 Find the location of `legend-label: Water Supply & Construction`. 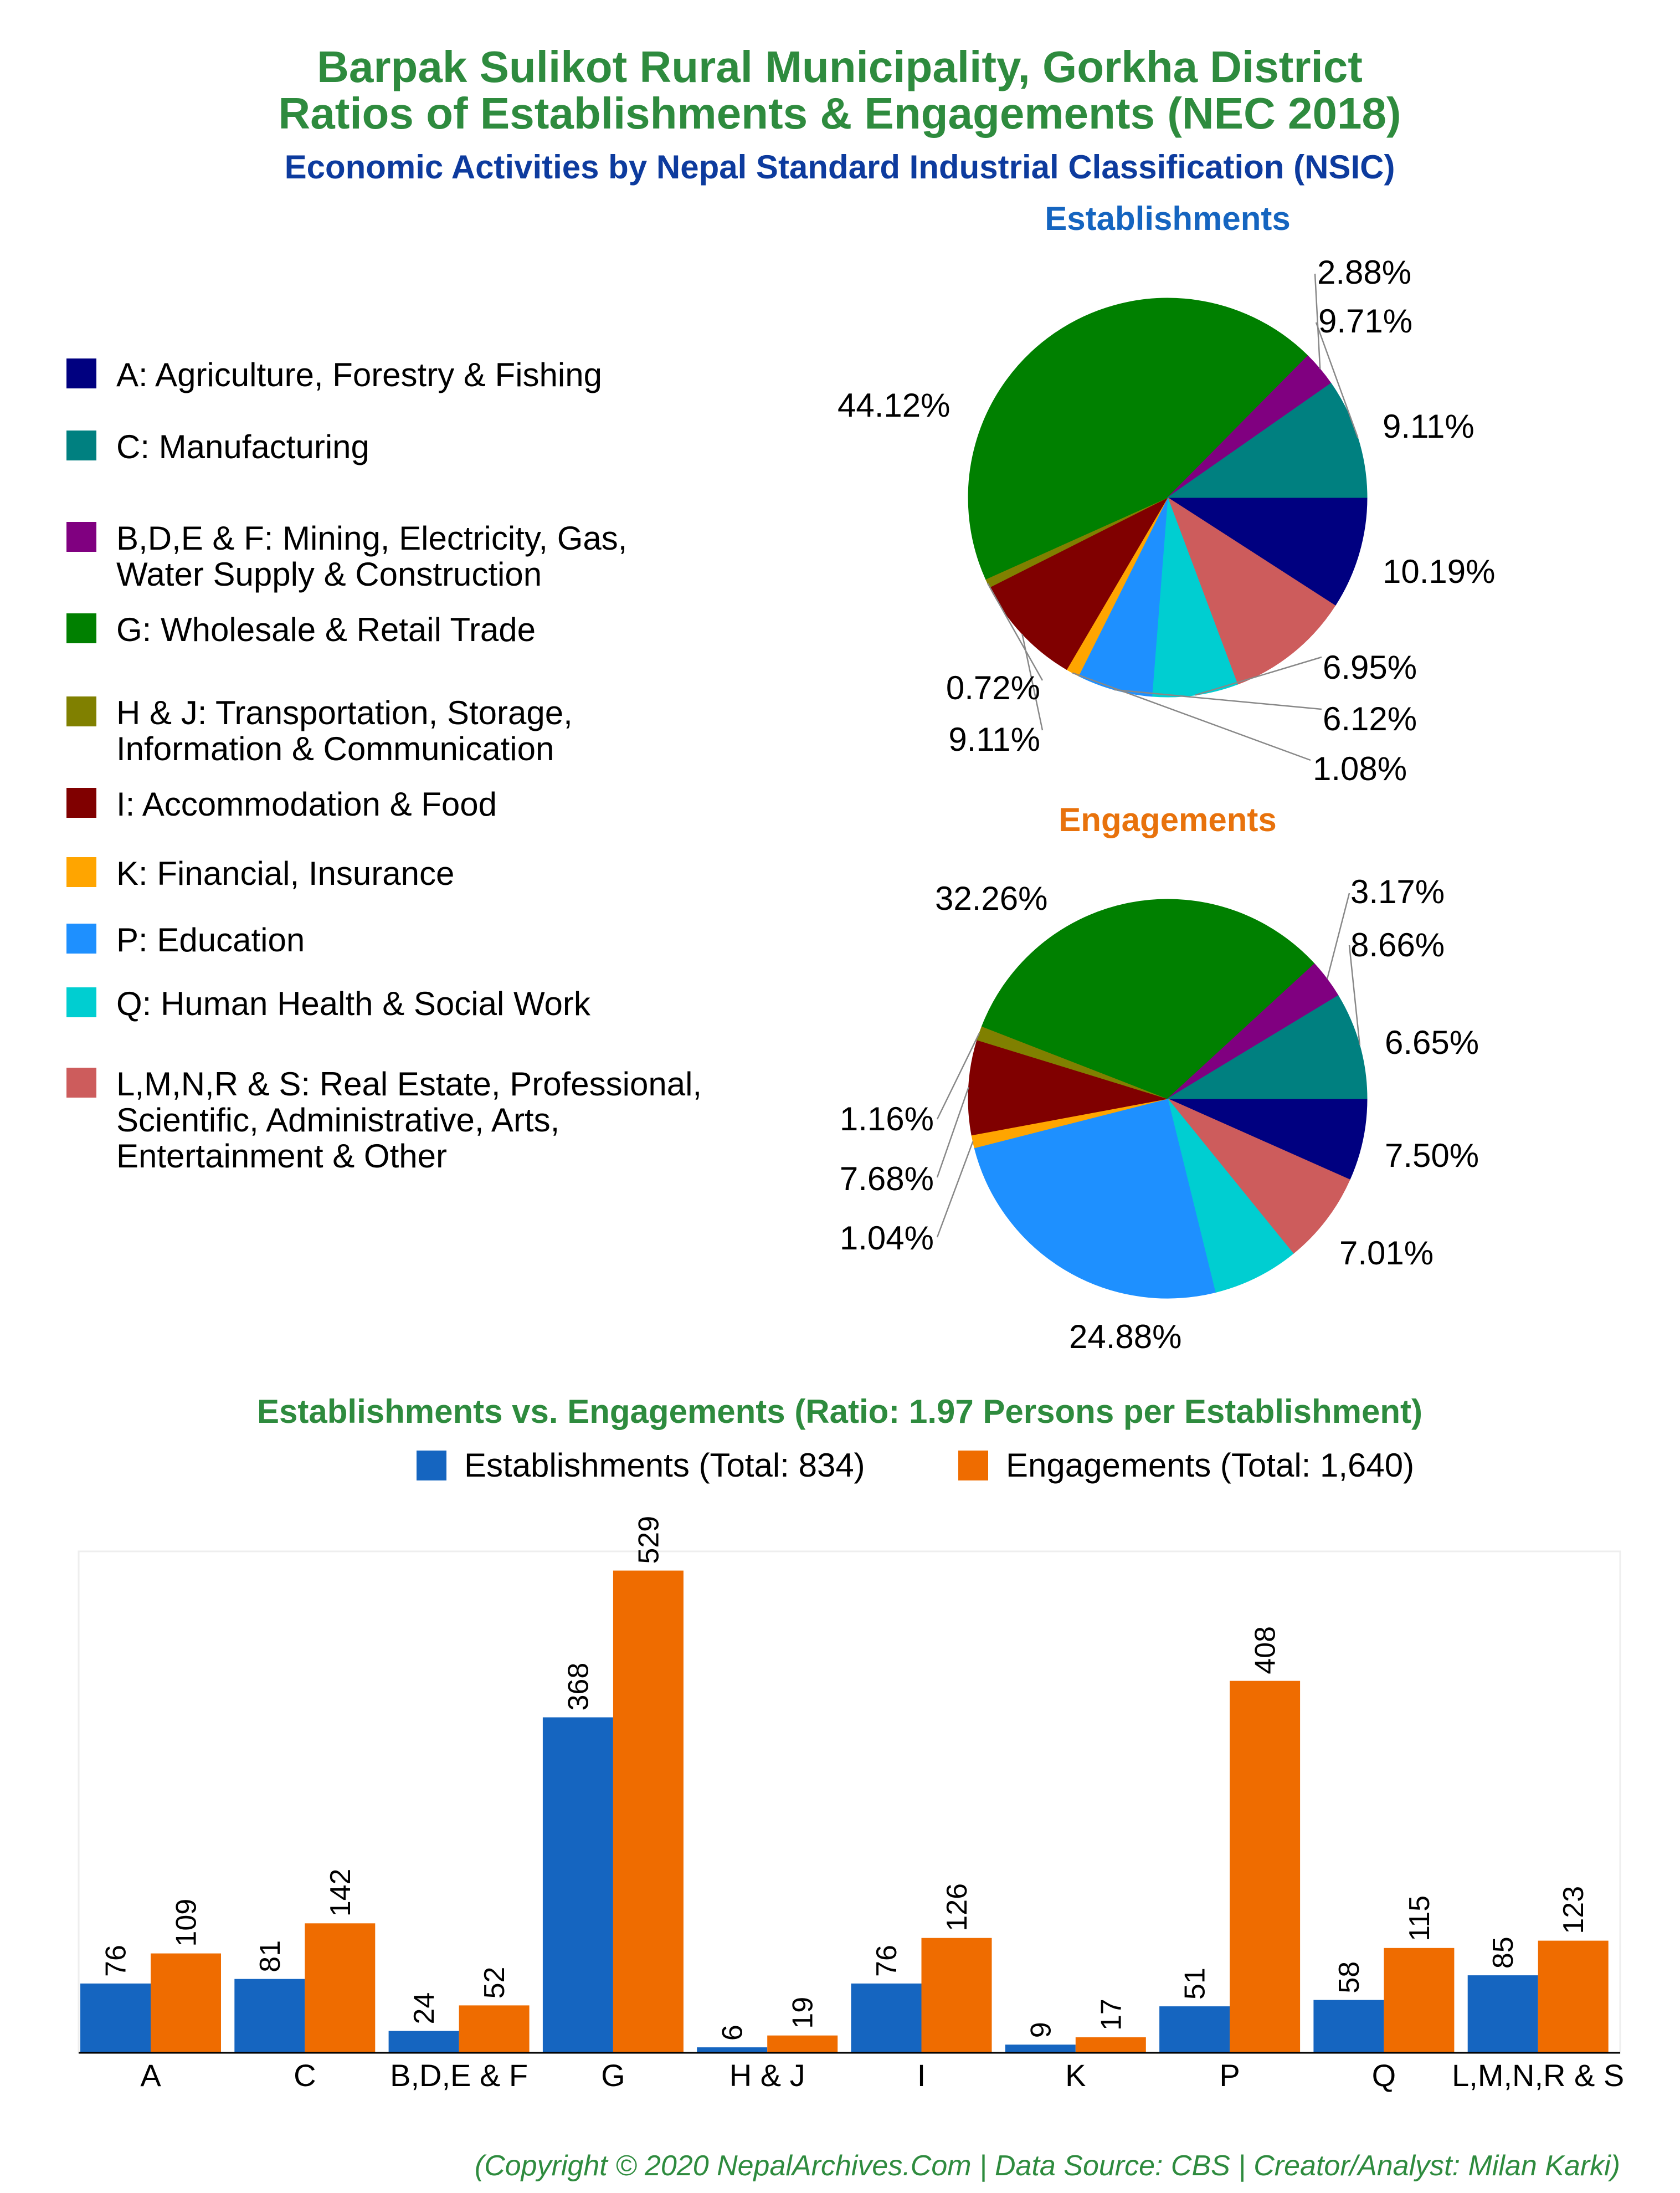

legend-label: Water Supply & Construction is located at coordinates (329, 574).